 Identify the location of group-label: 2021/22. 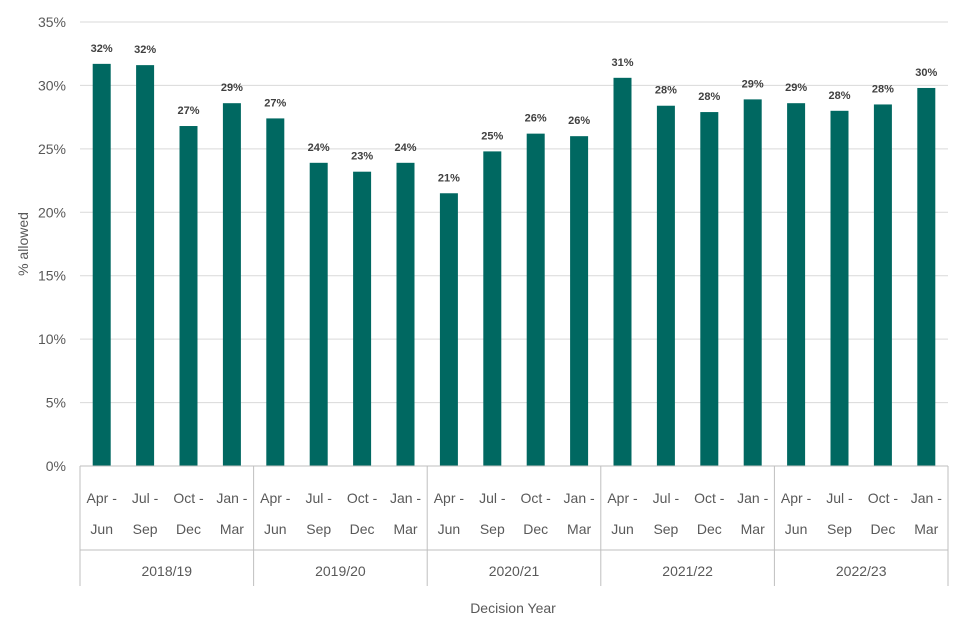
(687, 571).